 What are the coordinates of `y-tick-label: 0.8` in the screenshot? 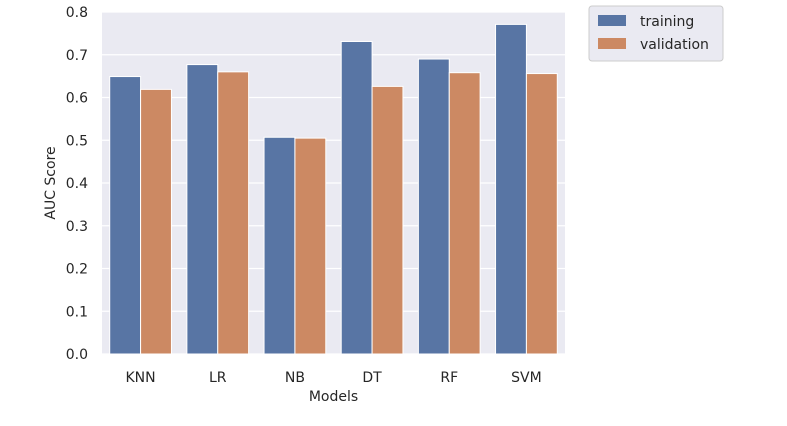 It's located at (77, 13).